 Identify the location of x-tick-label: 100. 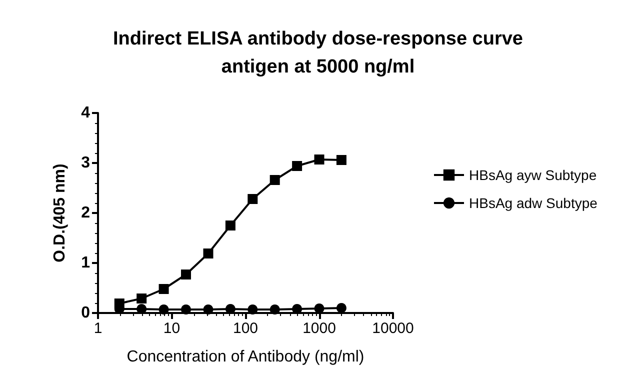
(245, 328).